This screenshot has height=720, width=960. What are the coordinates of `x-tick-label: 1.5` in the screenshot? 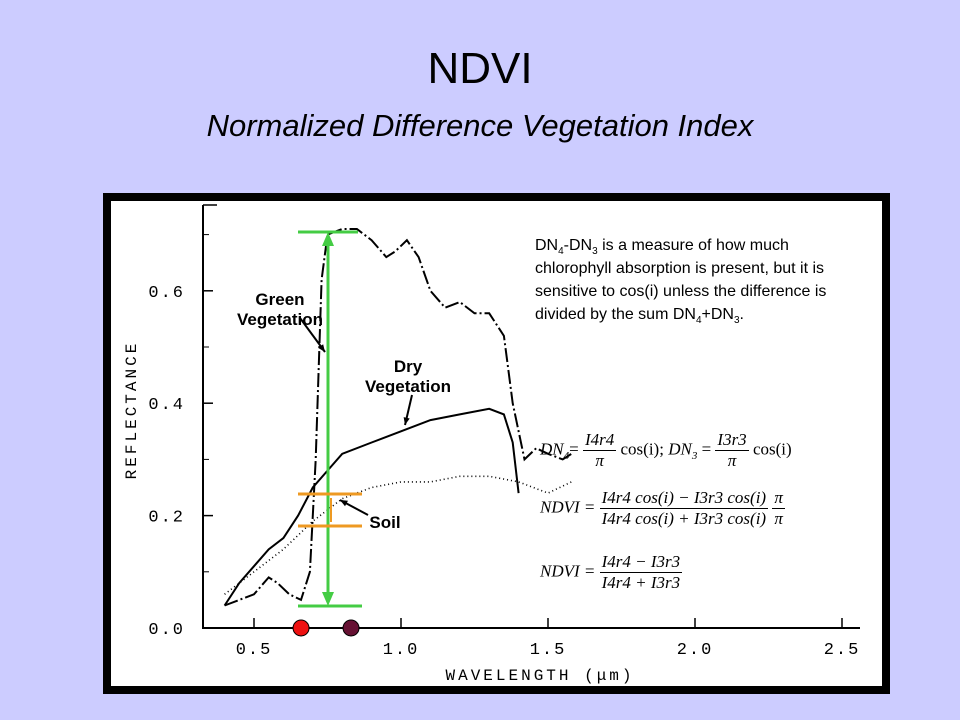 It's located at (548, 650).